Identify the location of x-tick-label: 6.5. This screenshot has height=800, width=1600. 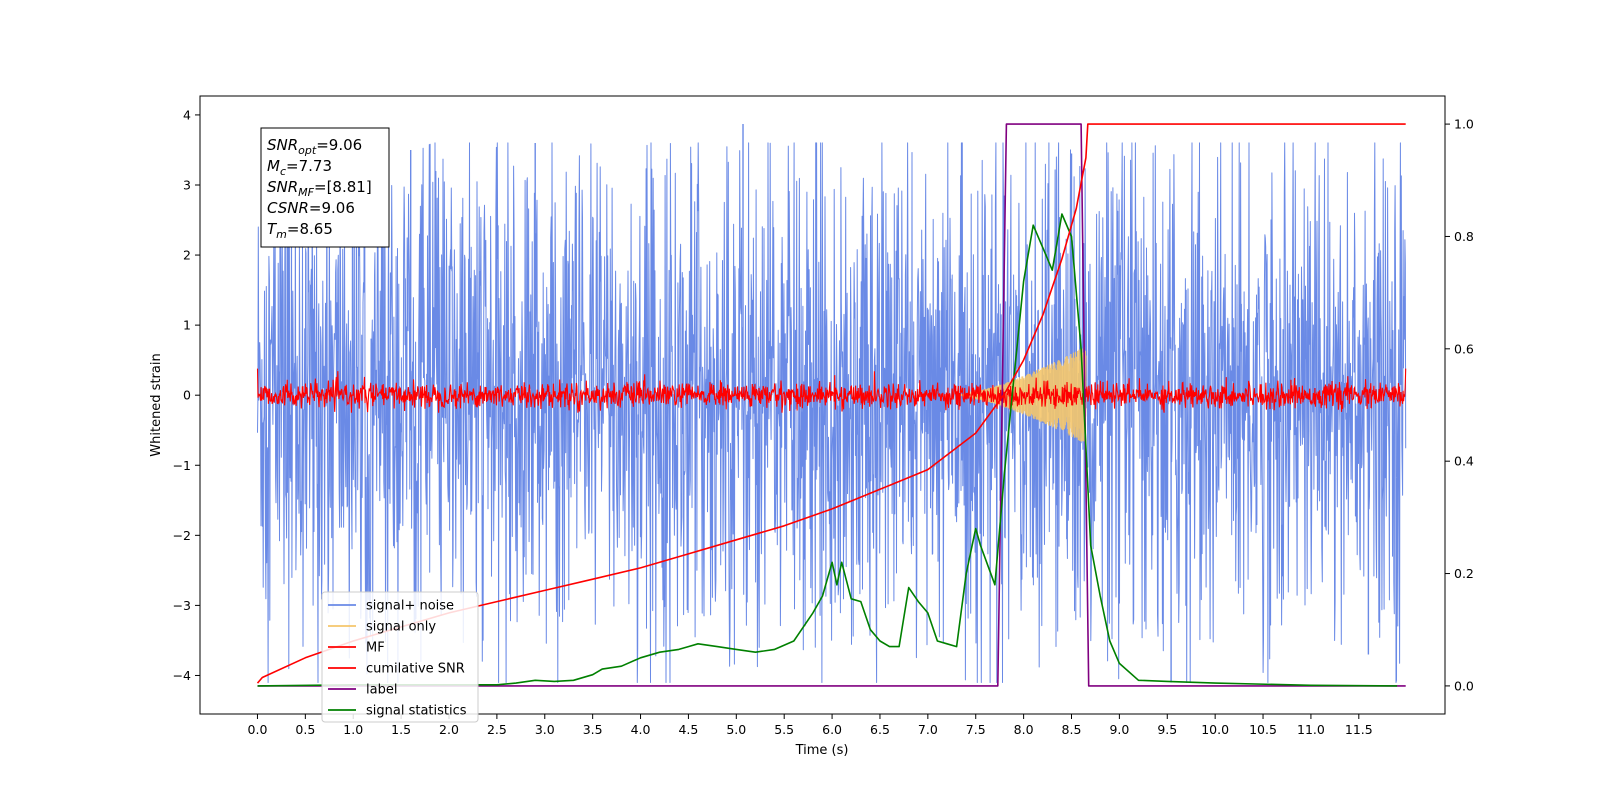
(880, 729).